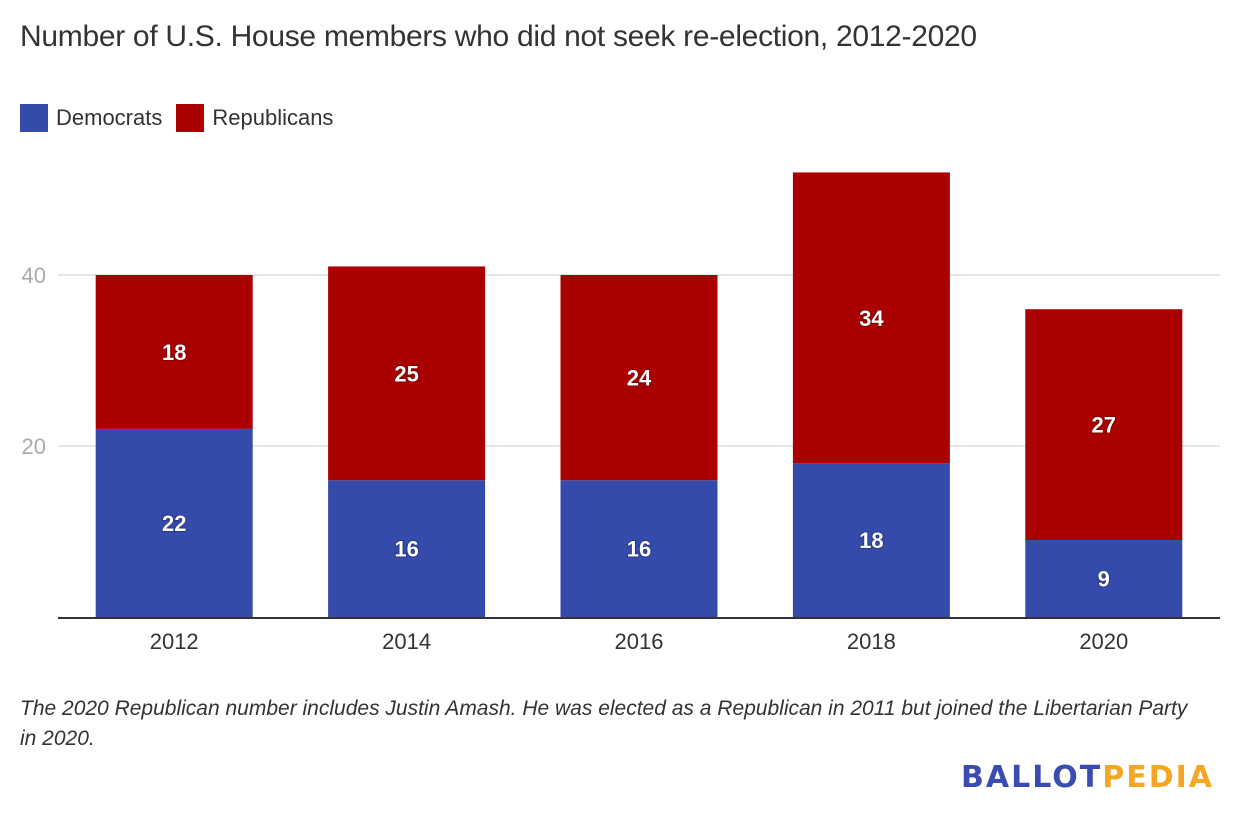  Describe the element at coordinates (174, 641) in the screenshot. I see `x-tick-label-2012: 2012` at that location.